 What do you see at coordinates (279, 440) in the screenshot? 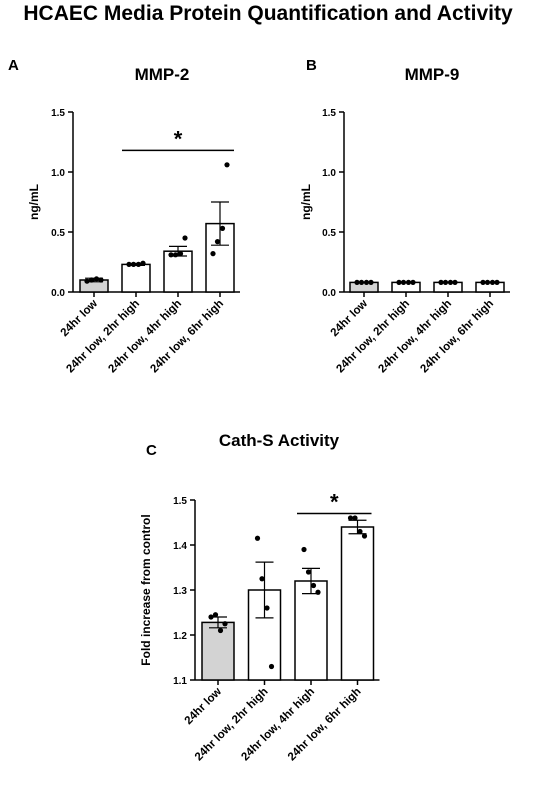
I see `chart-title: Cath-S Activity` at bounding box center [279, 440].